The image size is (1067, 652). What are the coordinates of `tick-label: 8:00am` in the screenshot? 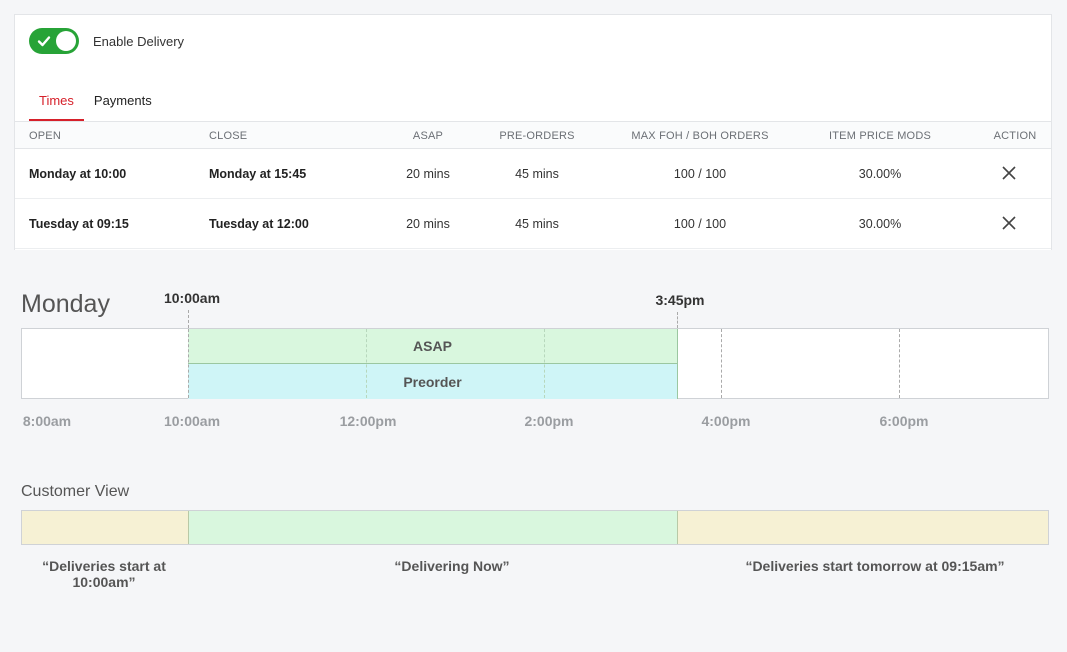 It's located at (47, 421).